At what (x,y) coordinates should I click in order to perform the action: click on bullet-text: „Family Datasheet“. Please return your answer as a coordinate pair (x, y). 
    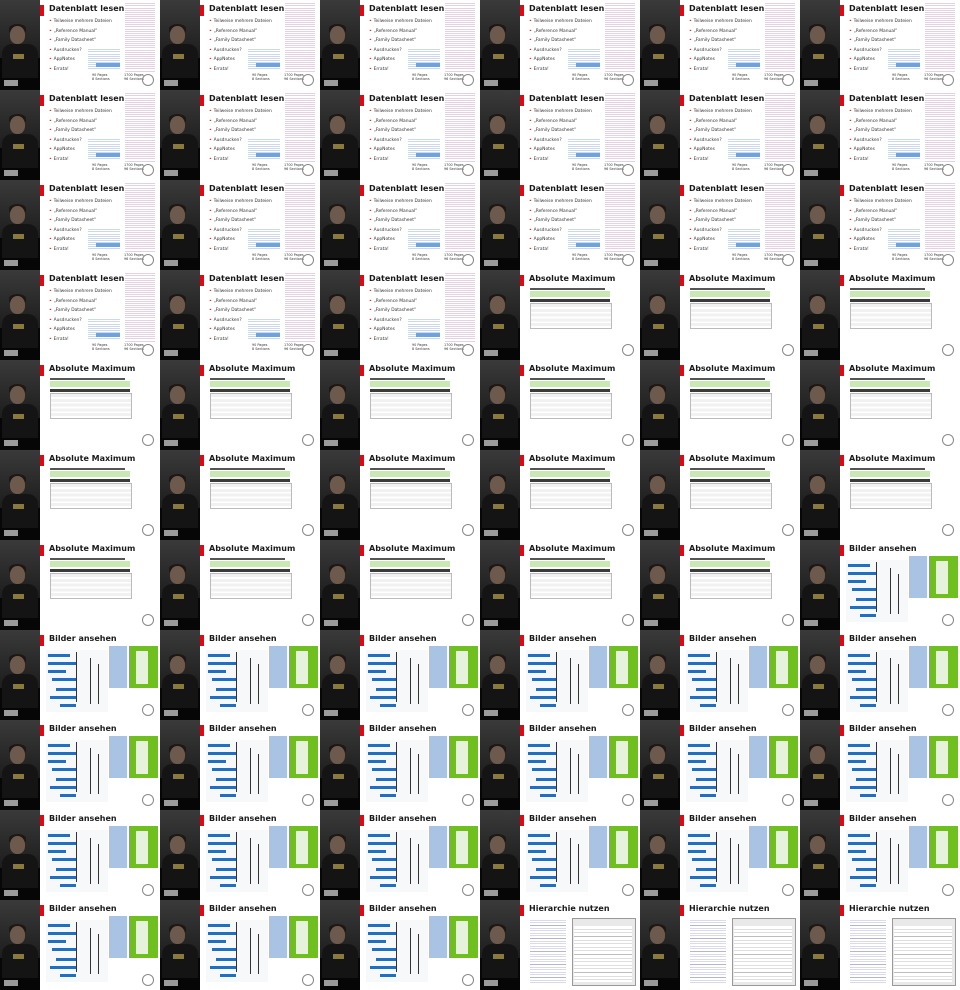
    Looking at the image, I should click on (875, 131).